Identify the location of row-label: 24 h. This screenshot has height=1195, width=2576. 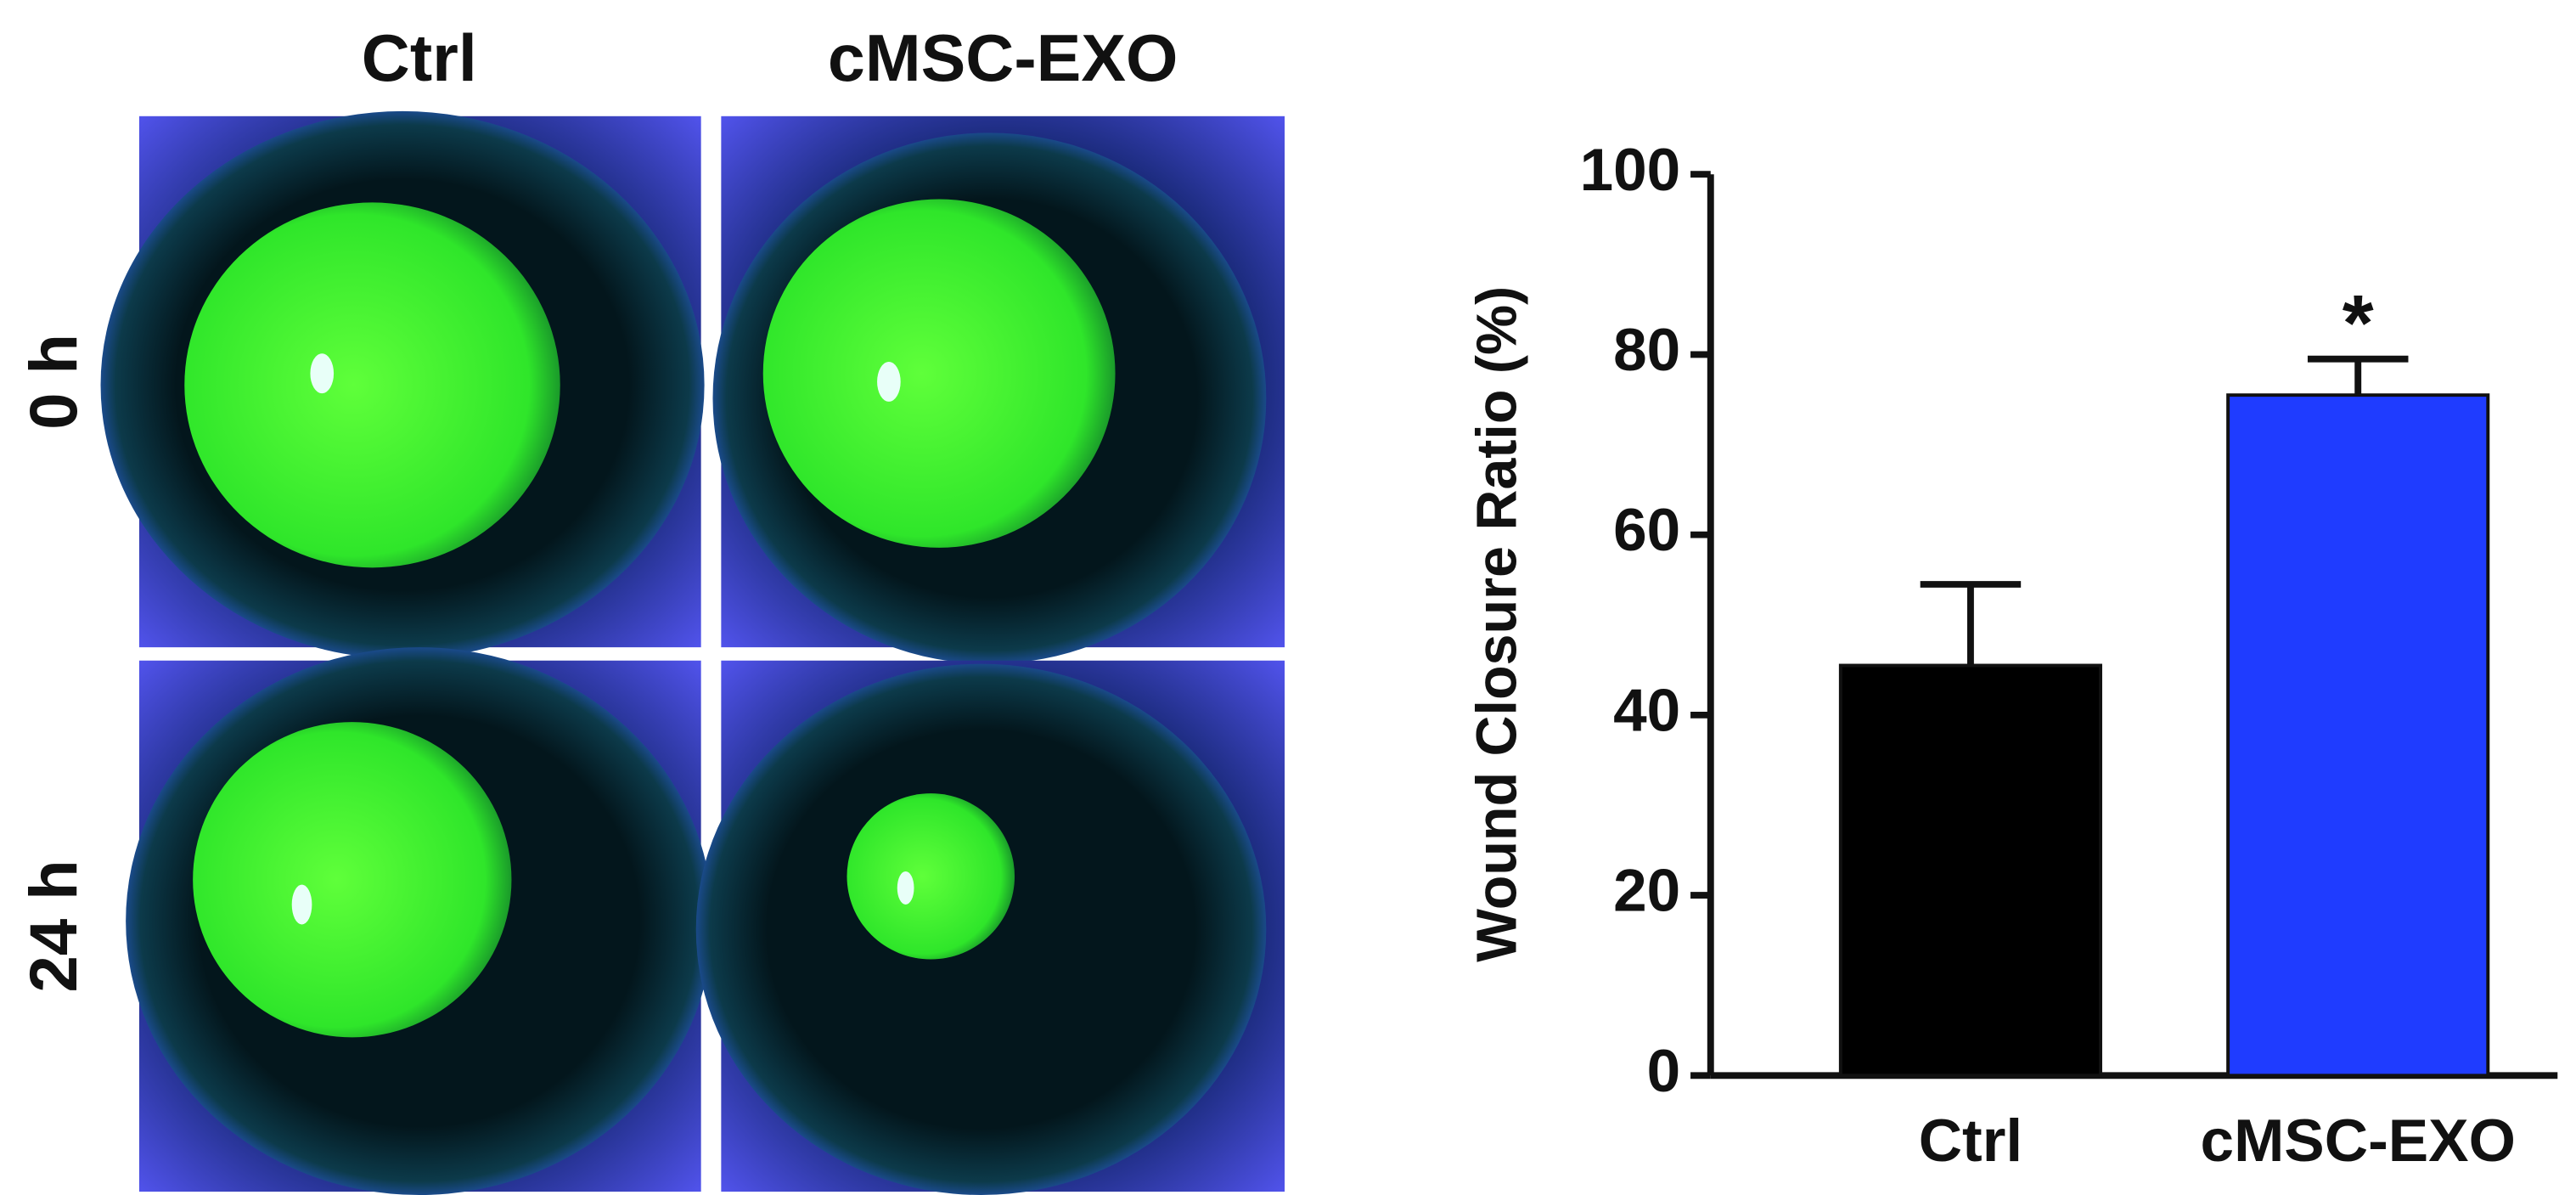
(53, 926).